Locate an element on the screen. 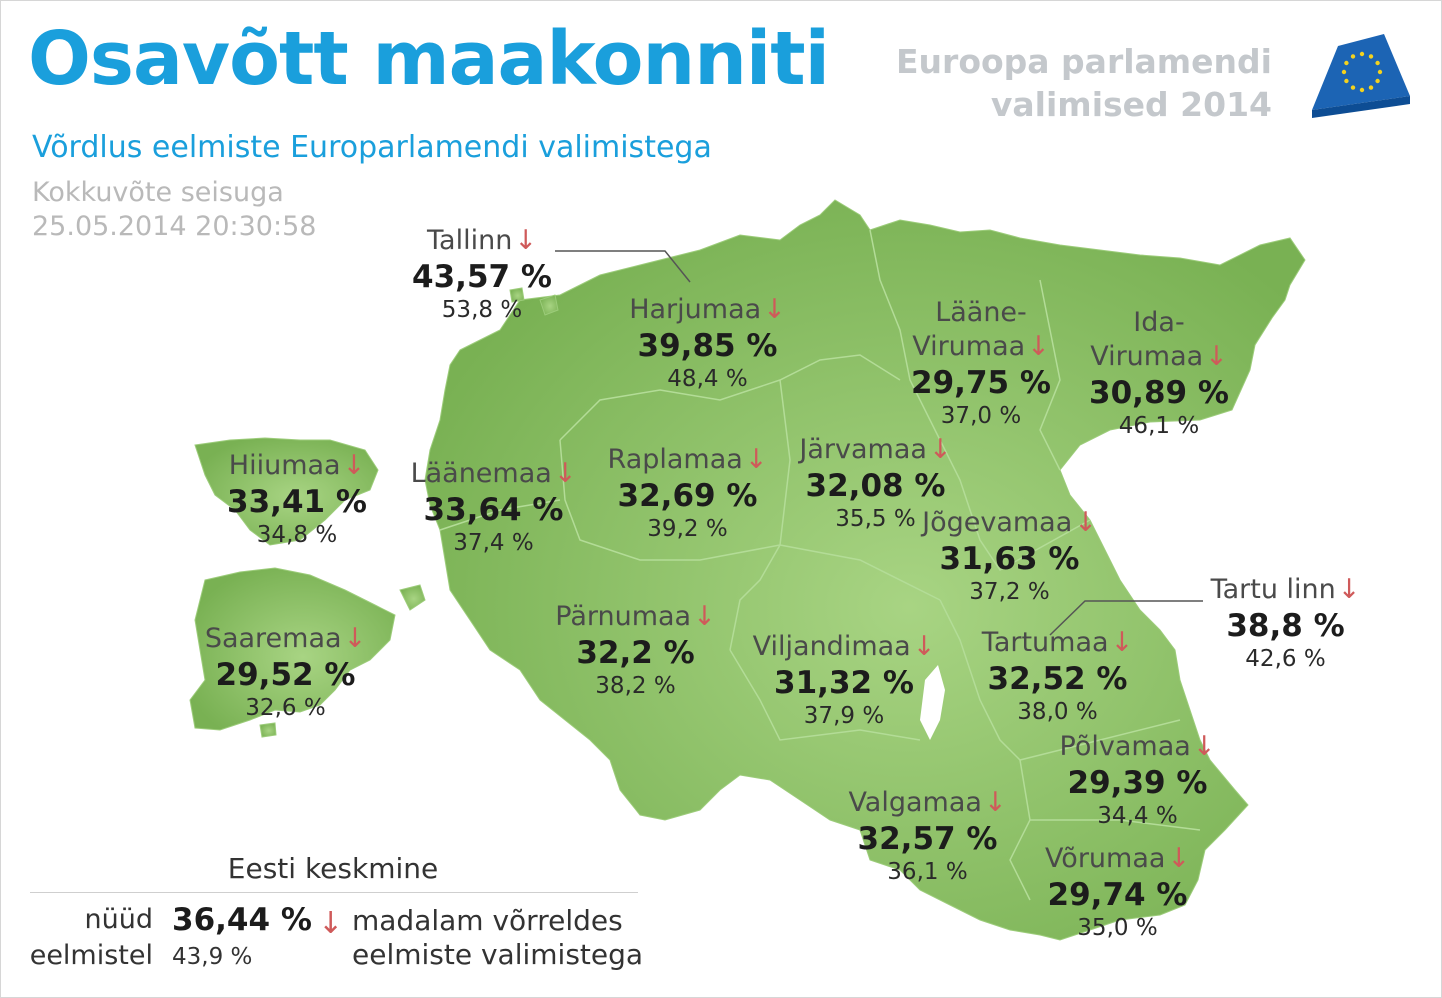  turnout-now: 33,64 % is located at coordinates (493, 510).